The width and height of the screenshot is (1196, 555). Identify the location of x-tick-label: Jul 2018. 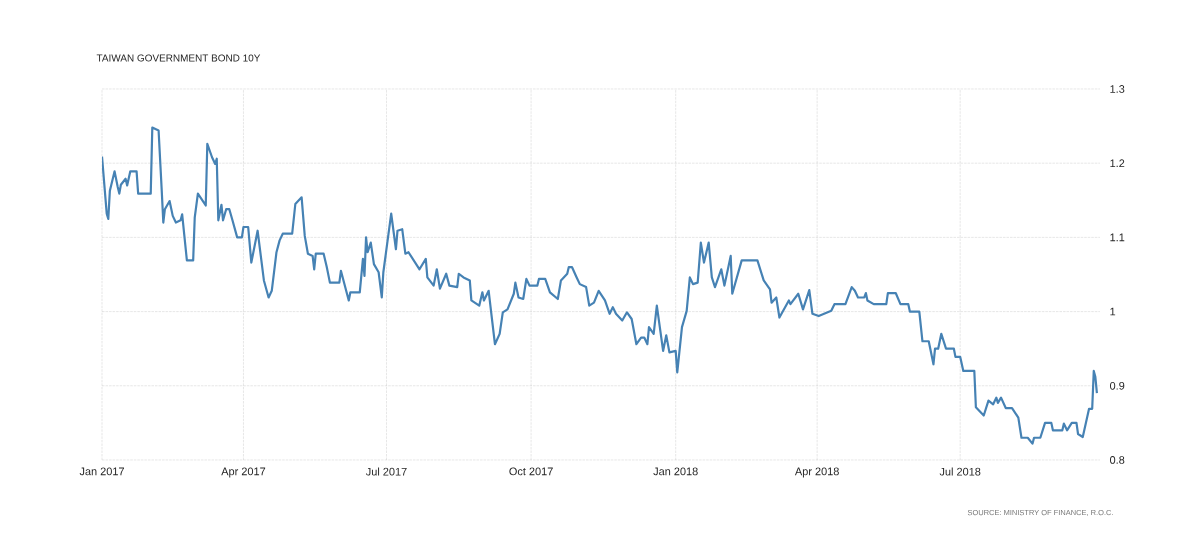
(960, 471).